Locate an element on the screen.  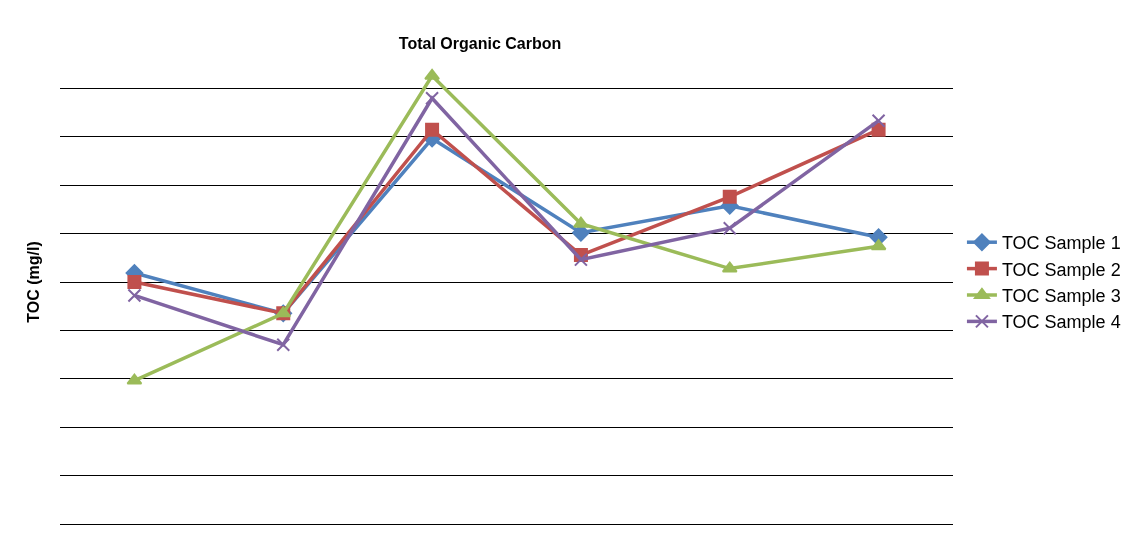
legend-label: TOC Sample 3 is located at coordinates (1061, 296).